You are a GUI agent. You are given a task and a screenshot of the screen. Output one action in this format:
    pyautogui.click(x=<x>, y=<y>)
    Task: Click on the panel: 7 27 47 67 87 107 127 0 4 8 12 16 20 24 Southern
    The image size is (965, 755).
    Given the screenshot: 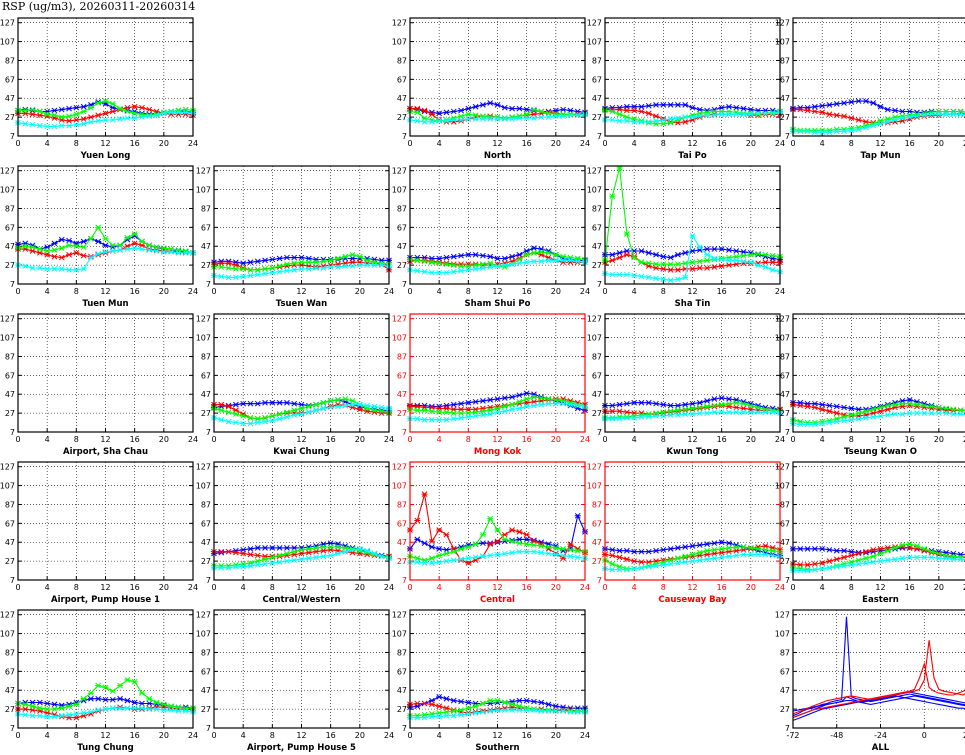 What is the action you would take?
    pyautogui.click(x=491, y=681)
    